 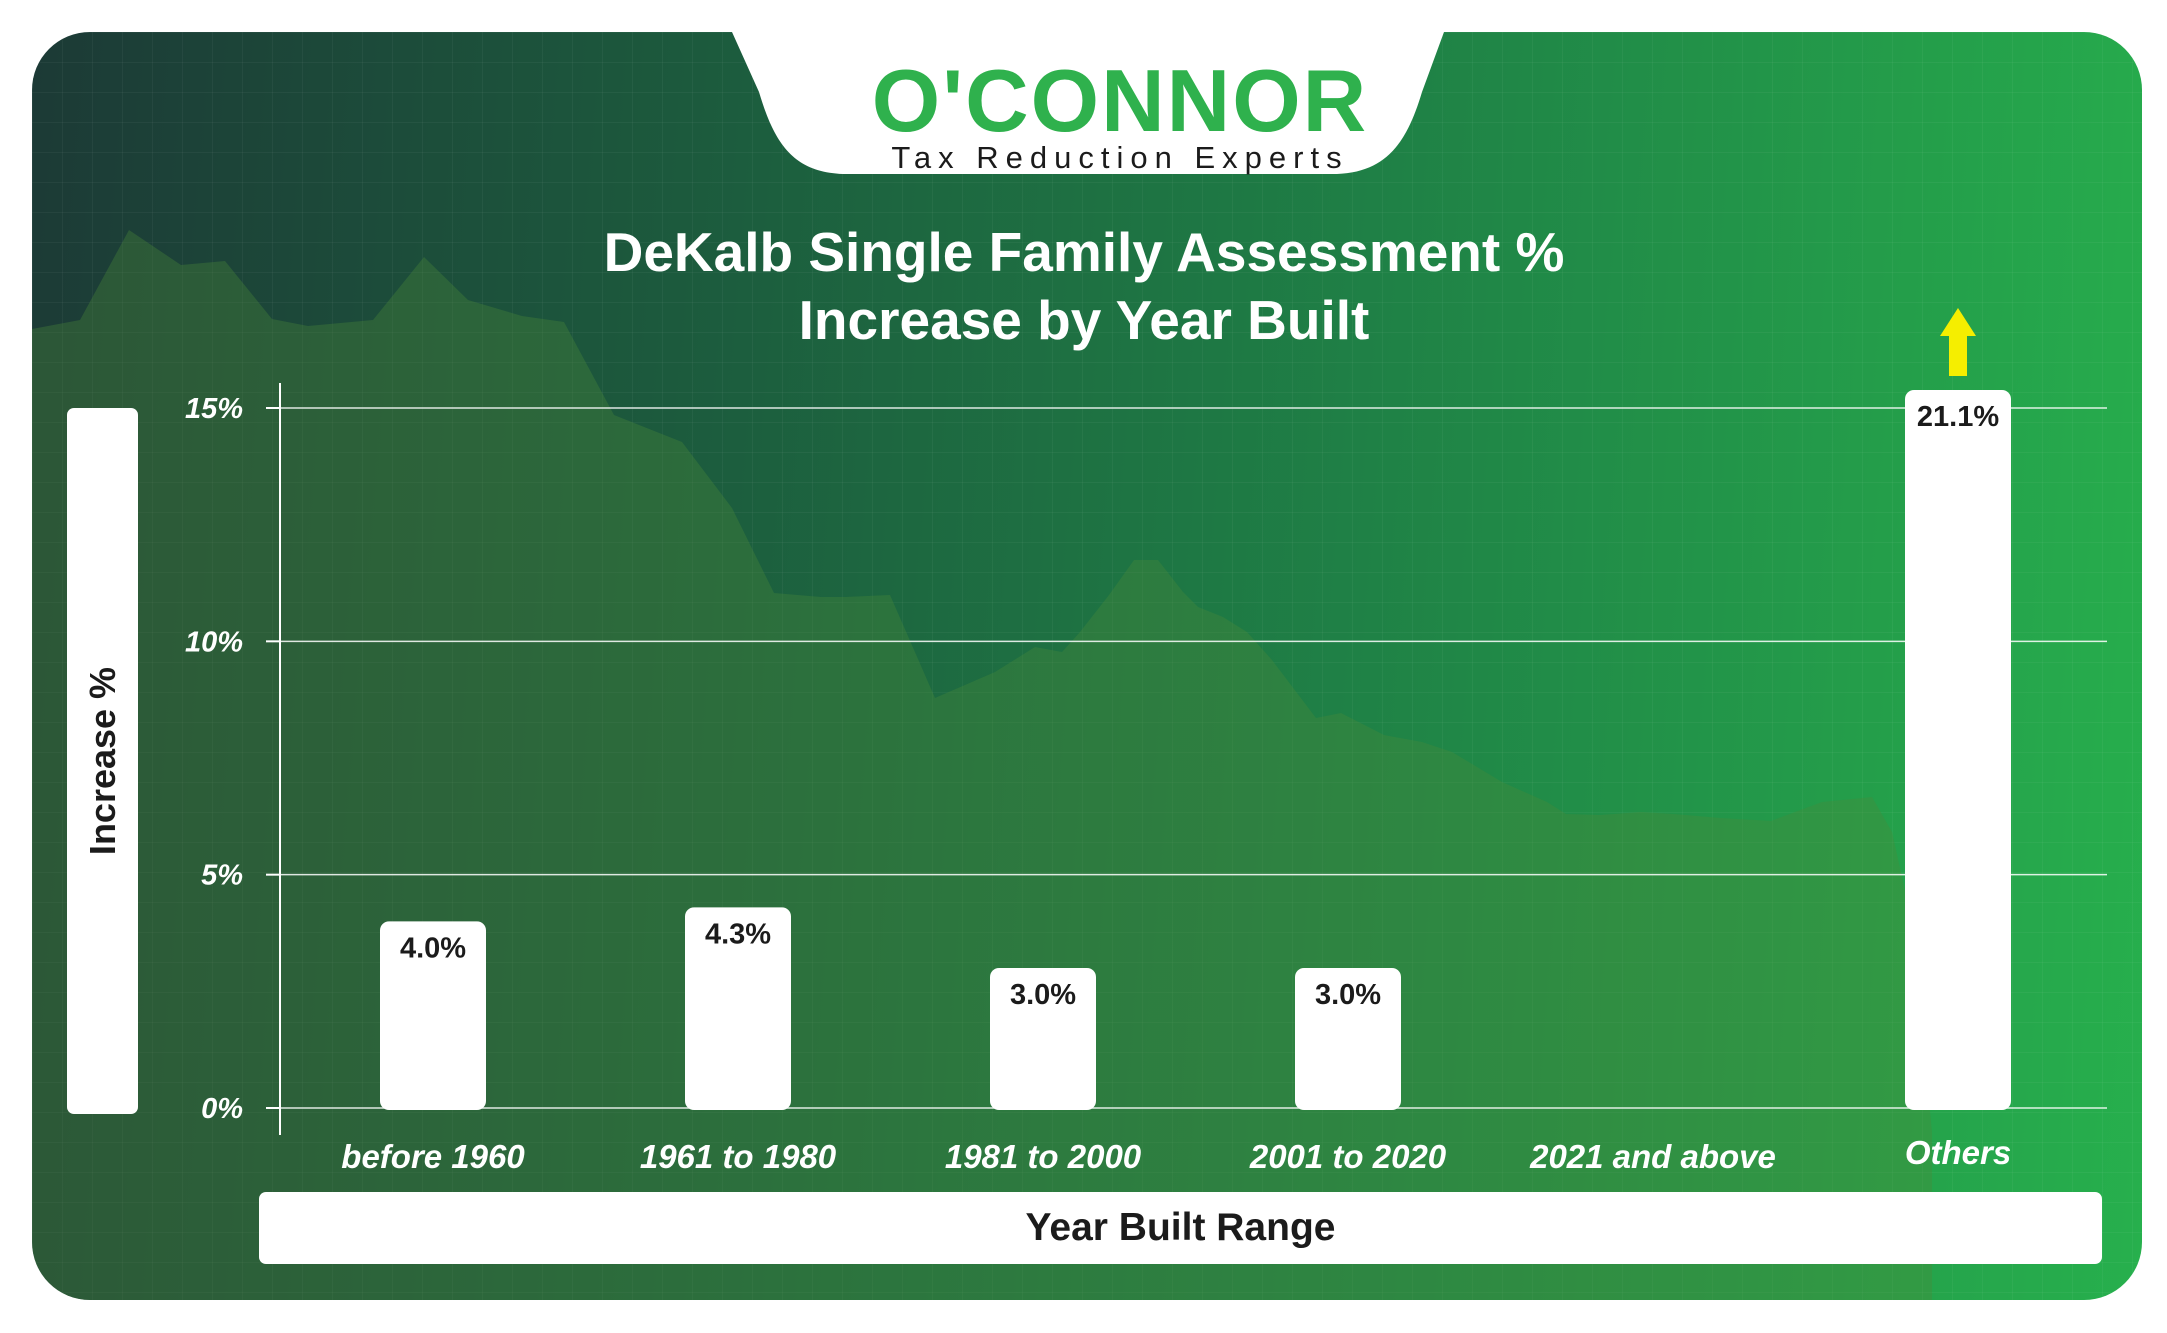 I want to click on logo-tagline: Tax Reduction Experts, so click(x=1120, y=157).